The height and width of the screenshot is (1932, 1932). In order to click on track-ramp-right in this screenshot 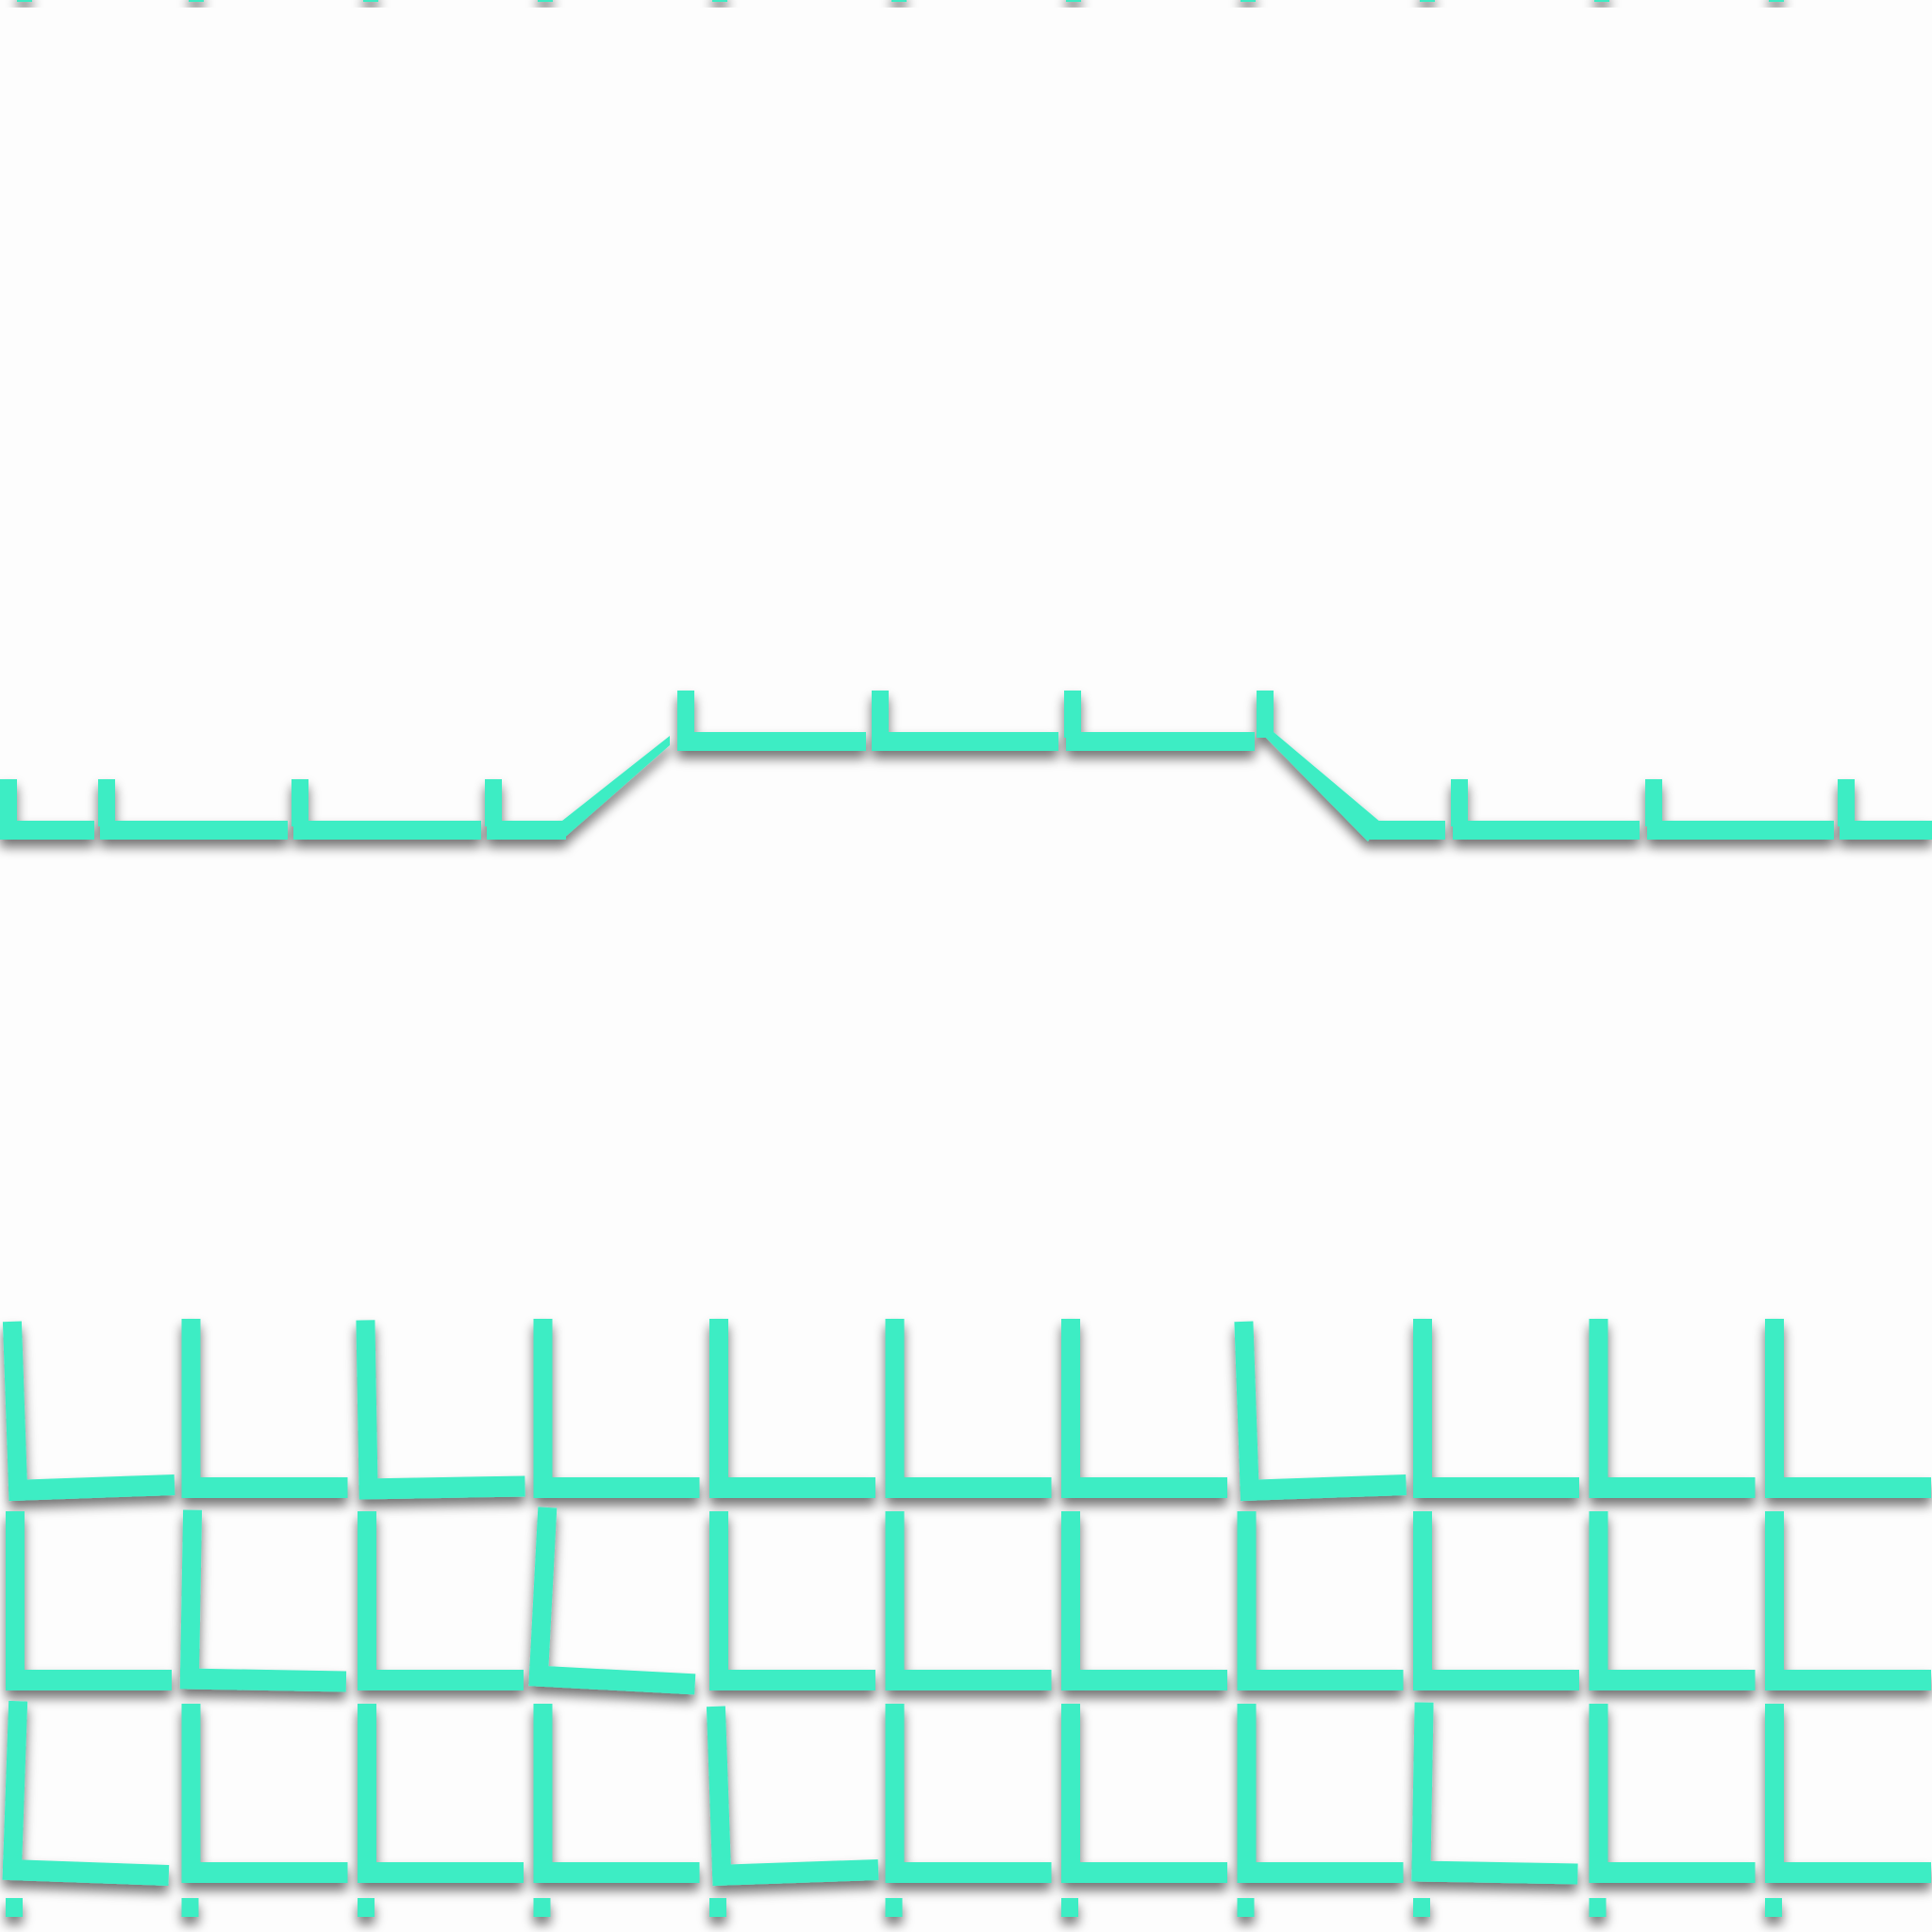, I will do `click(1321, 786)`.